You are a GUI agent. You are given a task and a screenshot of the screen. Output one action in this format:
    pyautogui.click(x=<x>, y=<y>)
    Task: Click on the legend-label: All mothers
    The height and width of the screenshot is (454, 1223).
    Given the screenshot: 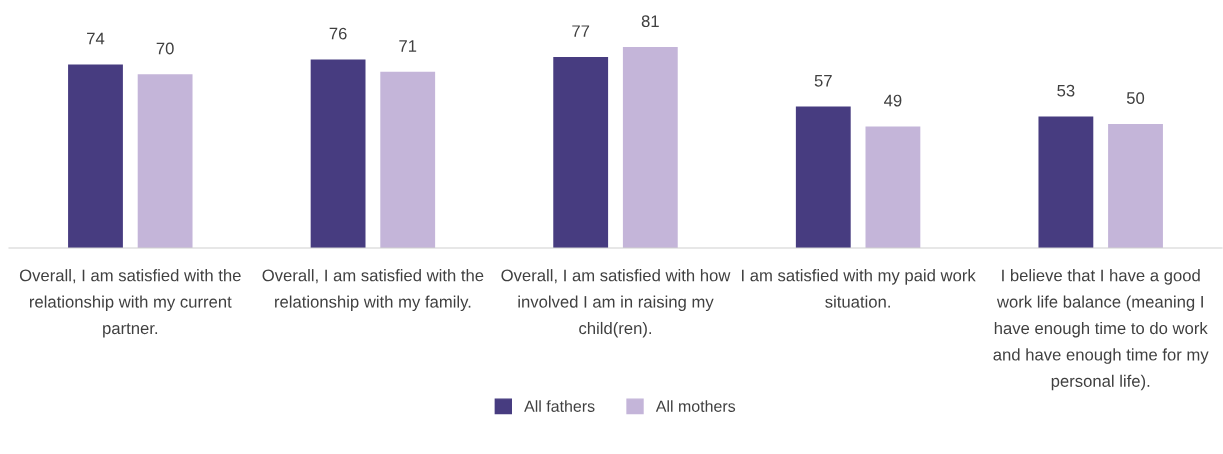 What is the action you would take?
    pyautogui.click(x=695, y=406)
    